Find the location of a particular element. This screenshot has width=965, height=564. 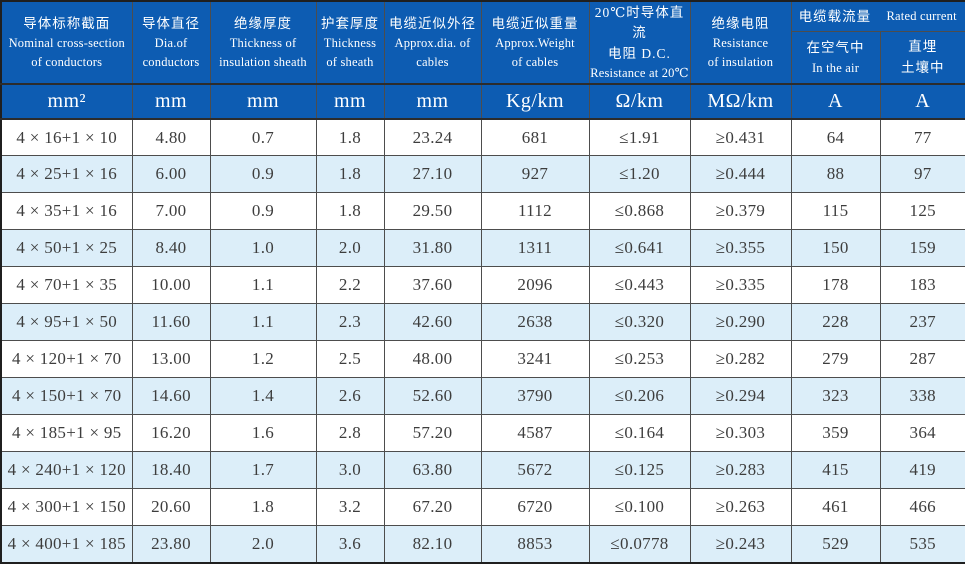

table-cell: ≤1.20 is located at coordinates (639, 174).